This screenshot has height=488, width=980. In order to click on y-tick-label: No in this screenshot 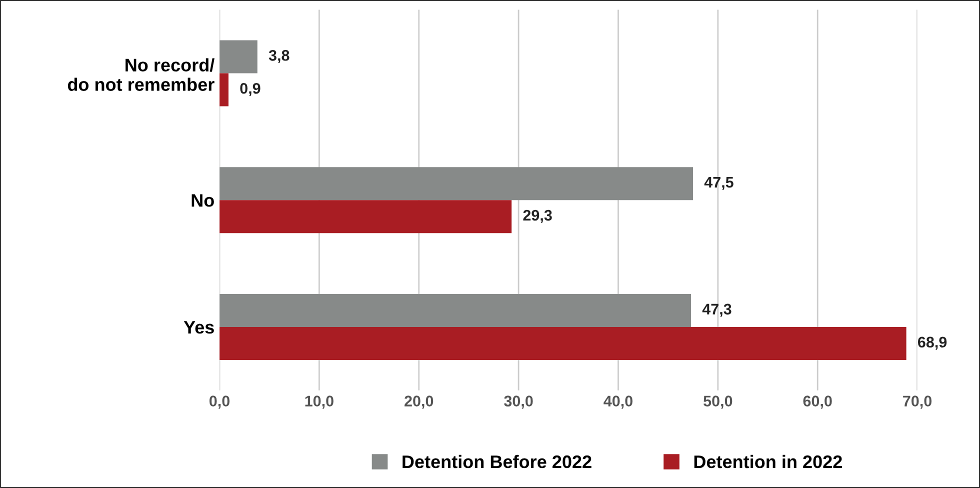, I will do `click(203, 200)`.